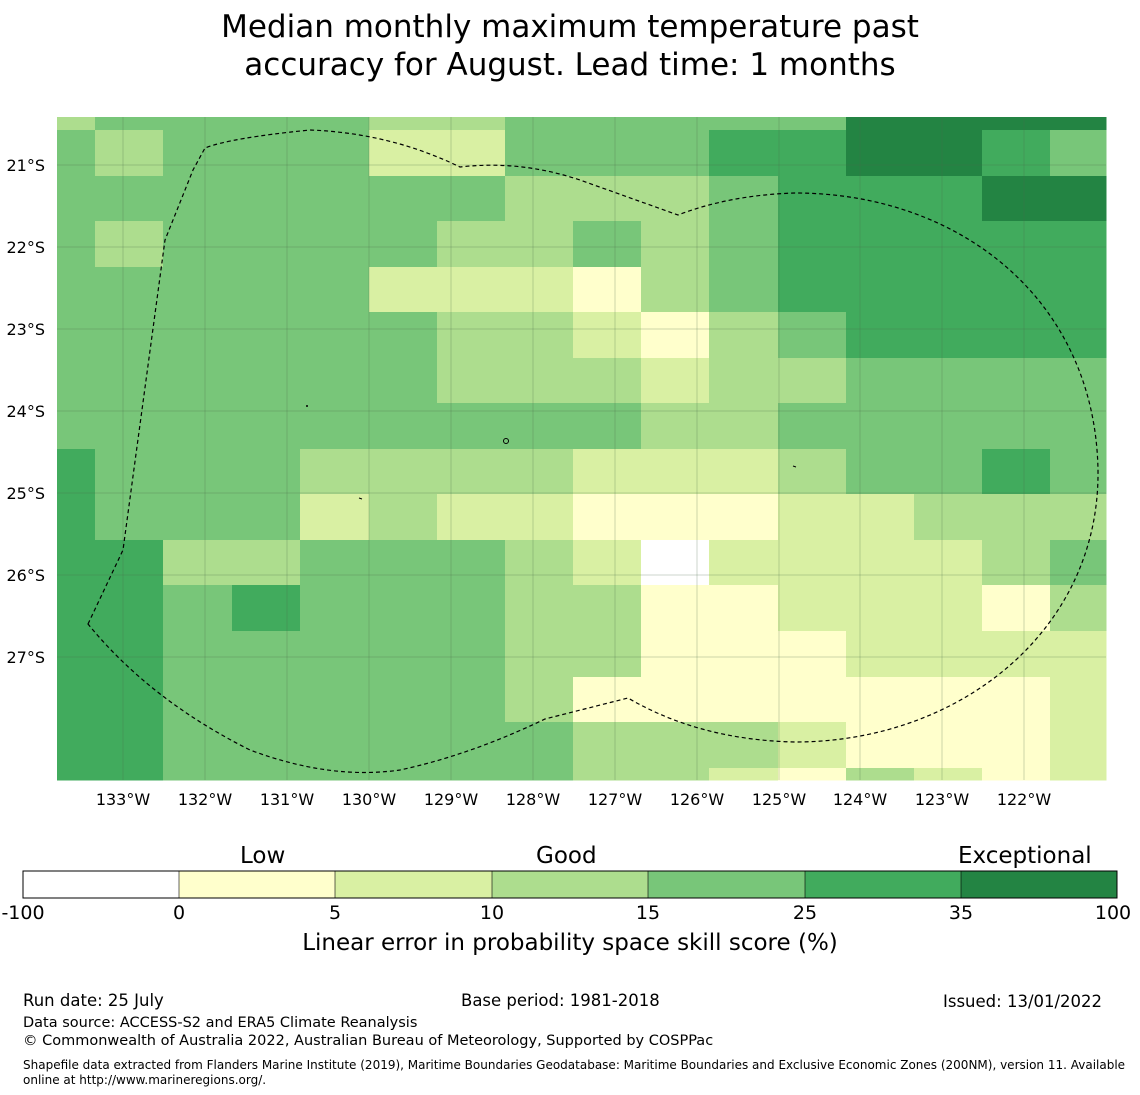  Describe the element at coordinates (263, 856) in the screenshot. I see `colorbar-category-low: Low` at that location.